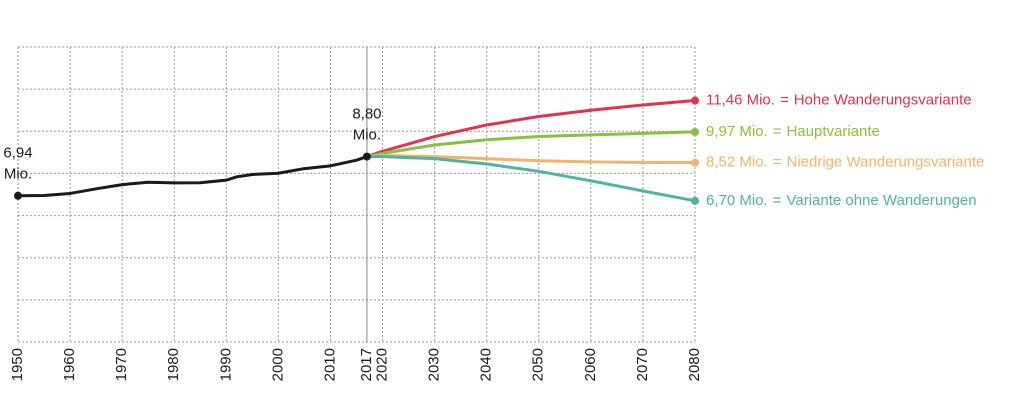 This screenshot has width=1024, height=408. Describe the element at coordinates (329, 364) in the screenshot. I see `x-tick-label: 2010` at that location.